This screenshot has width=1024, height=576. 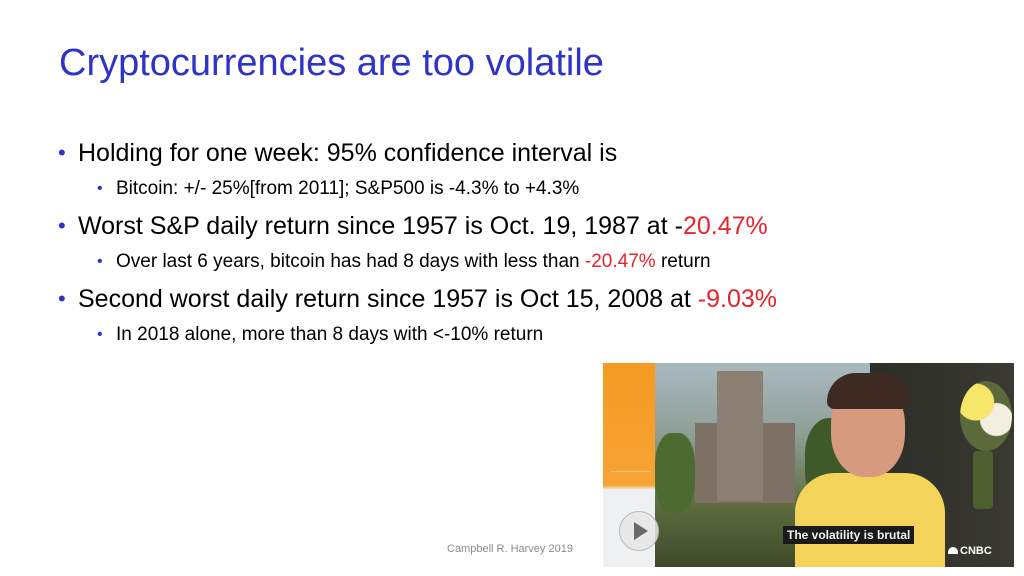 I want to click on video-caption: The volatility is brutal, so click(x=849, y=535).